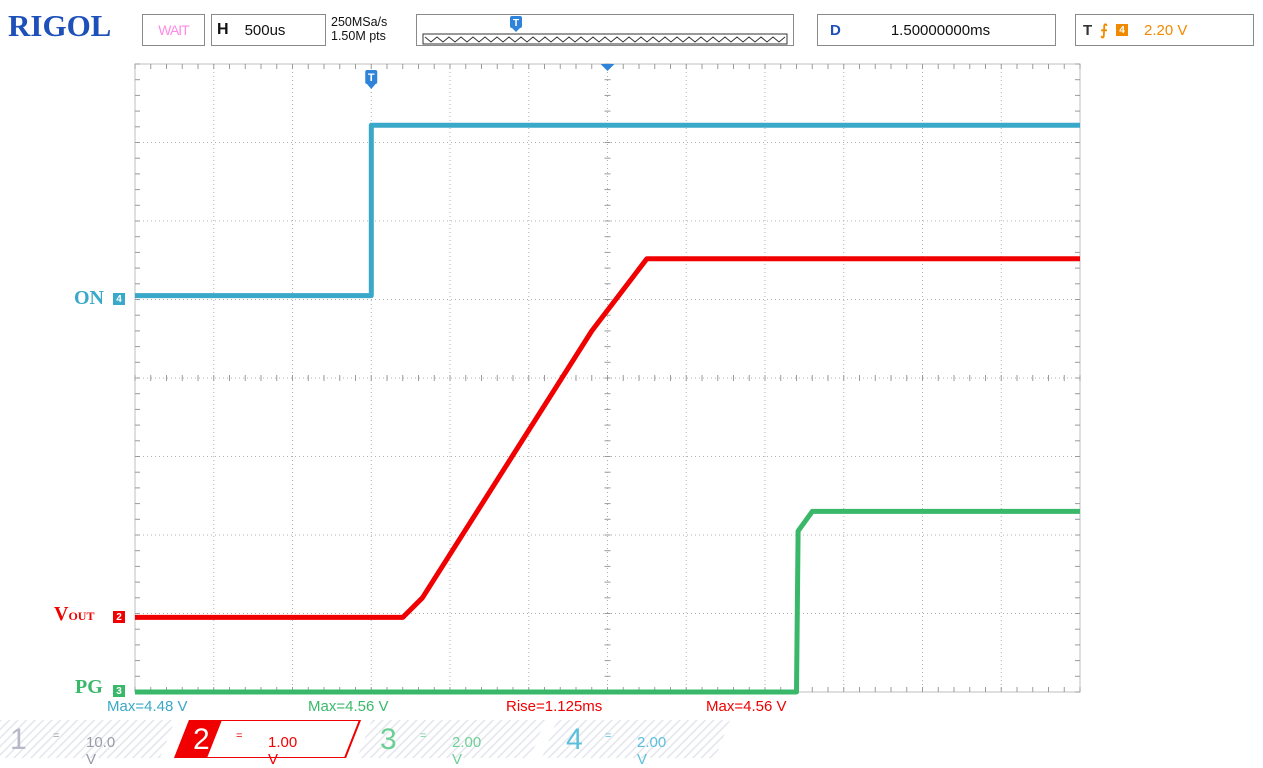 The image size is (1263, 768). What do you see at coordinates (423, 736) in the screenshot?
I see `channel-3-dc-coupling-icon: =` at bounding box center [423, 736].